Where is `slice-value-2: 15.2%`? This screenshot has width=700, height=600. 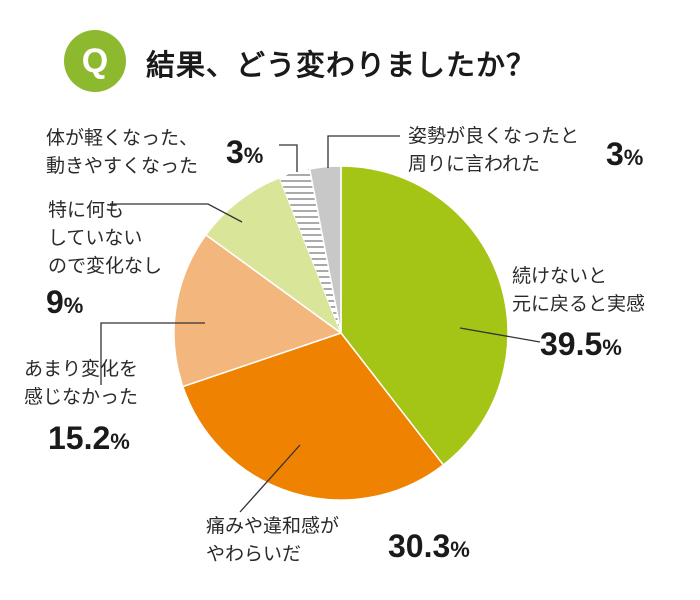 slice-value-2: 15.2% is located at coordinates (89, 438).